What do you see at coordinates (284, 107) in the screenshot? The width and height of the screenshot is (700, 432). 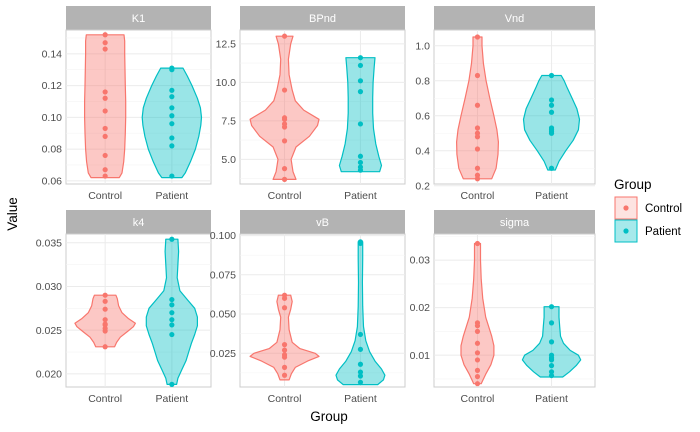 I see `violin-bpnd-control` at bounding box center [284, 107].